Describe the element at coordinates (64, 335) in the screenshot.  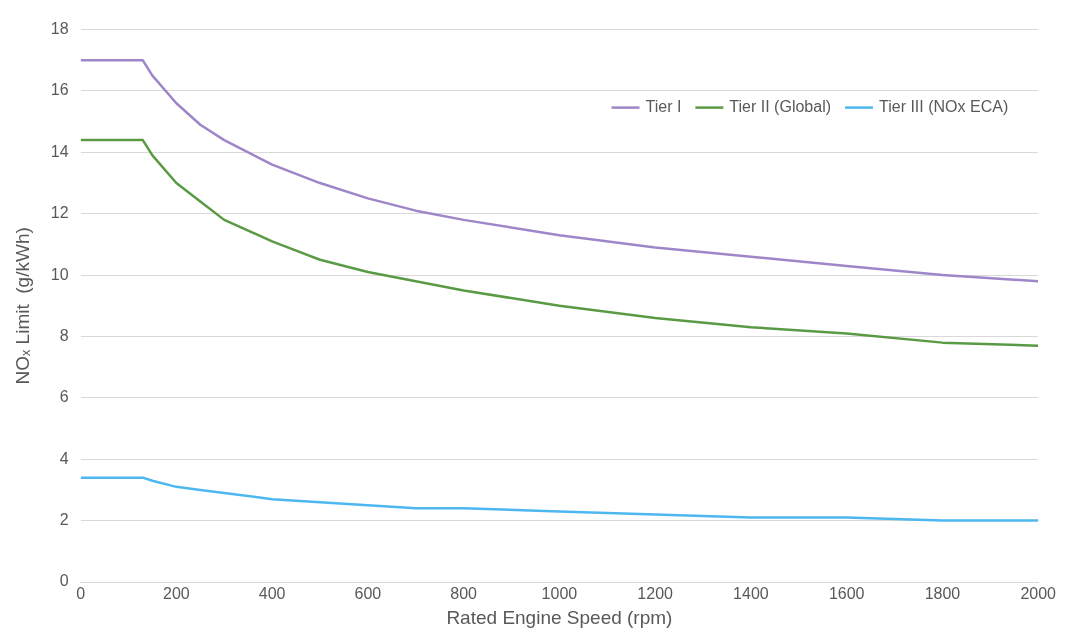
I see `y-tick-label: 8` at that location.